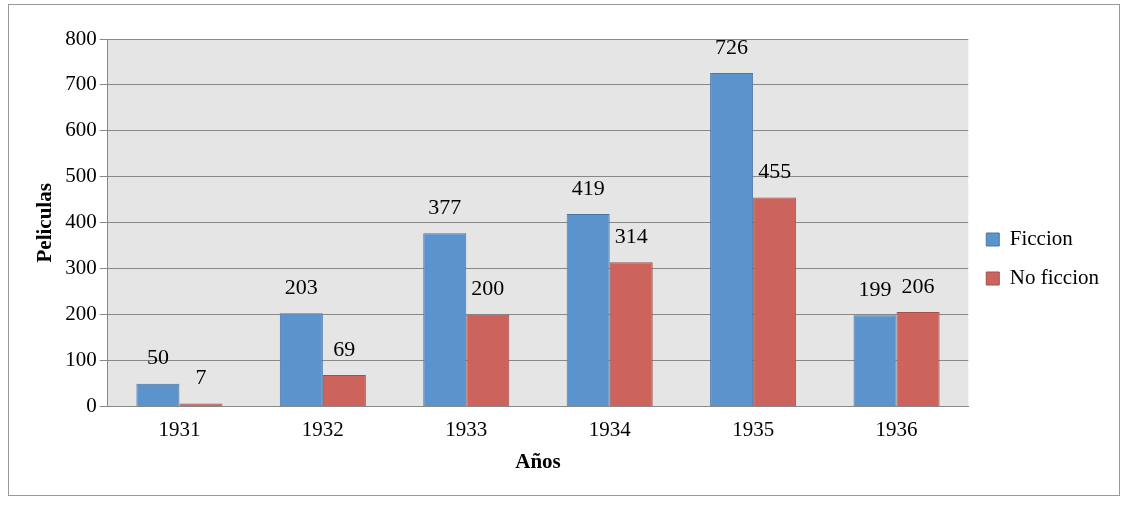 The image size is (1125, 509). I want to click on data-label: 200, so click(488, 288).